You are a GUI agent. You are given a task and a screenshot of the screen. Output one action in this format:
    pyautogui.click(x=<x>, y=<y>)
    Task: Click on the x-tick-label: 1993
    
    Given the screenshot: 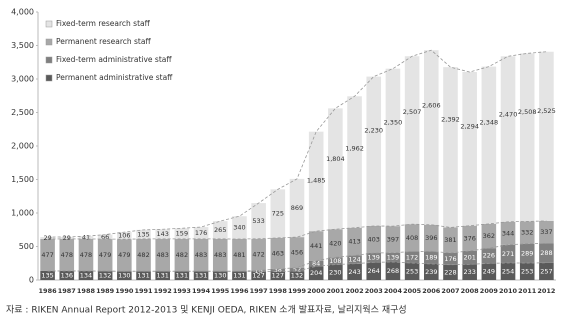 What is the action you would take?
    pyautogui.click(x=182, y=291)
    